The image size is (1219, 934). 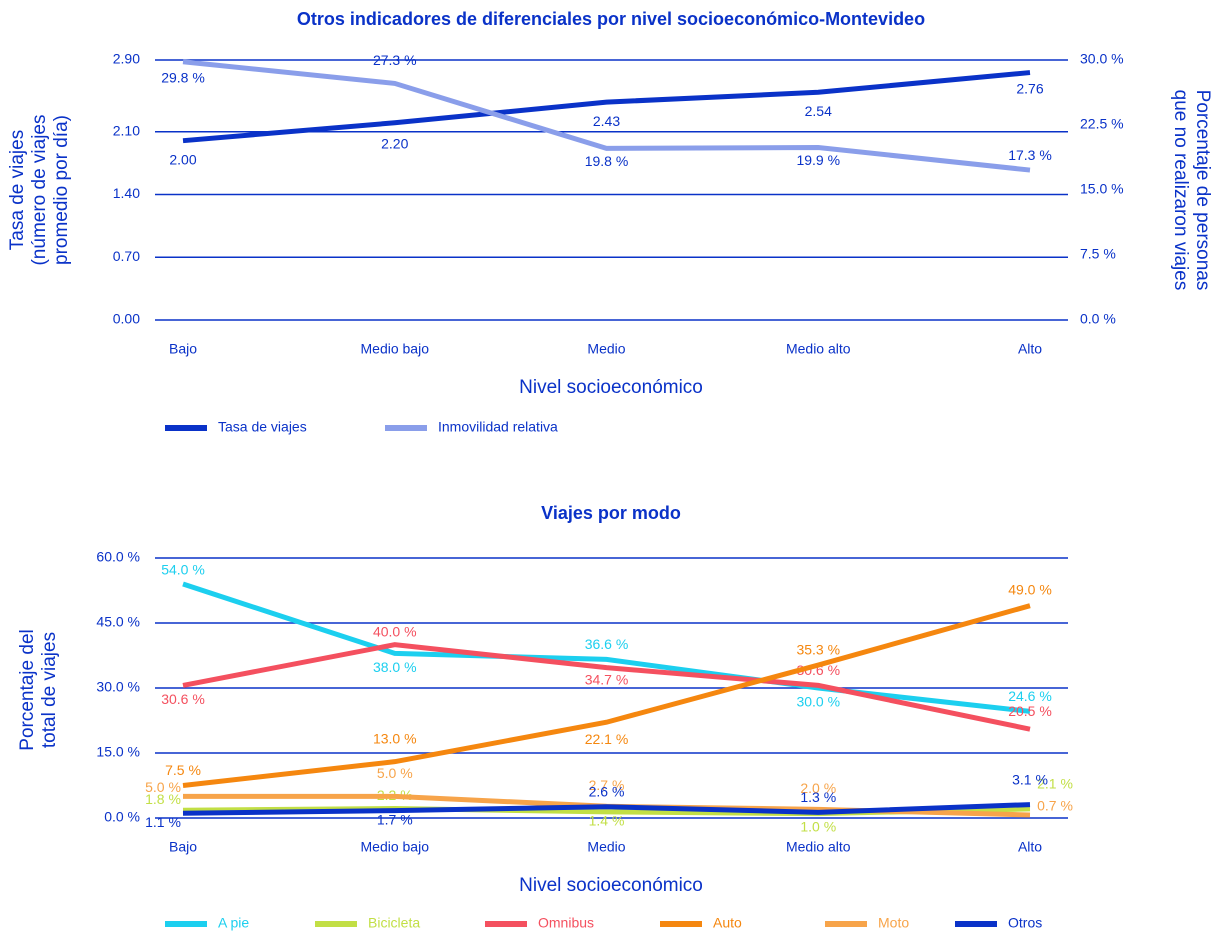 I want to click on legend-label: Inmovilidad relativa, so click(x=498, y=427).